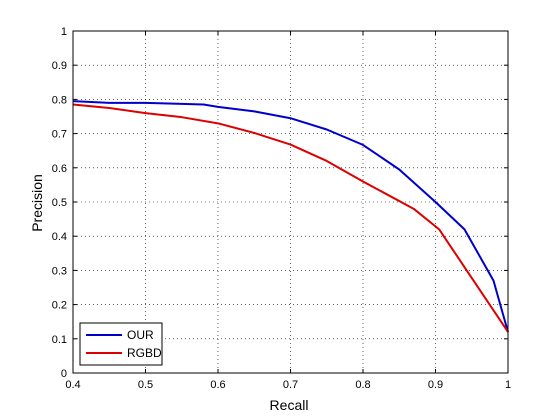 This screenshot has width=560, height=420. I want to click on x-axis-label: Recall, so click(289, 405).